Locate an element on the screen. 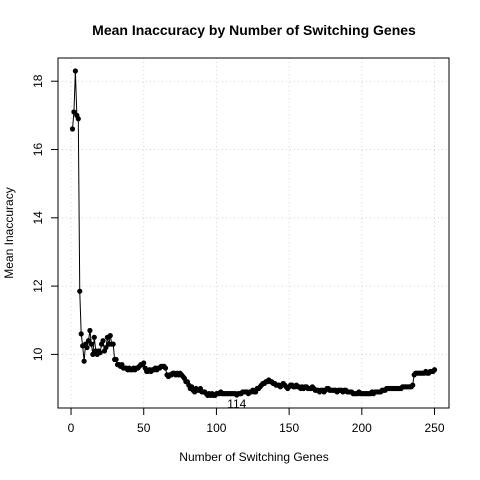 This screenshot has height=480, width=480. y-tick-label: 12 is located at coordinates (38, 286).